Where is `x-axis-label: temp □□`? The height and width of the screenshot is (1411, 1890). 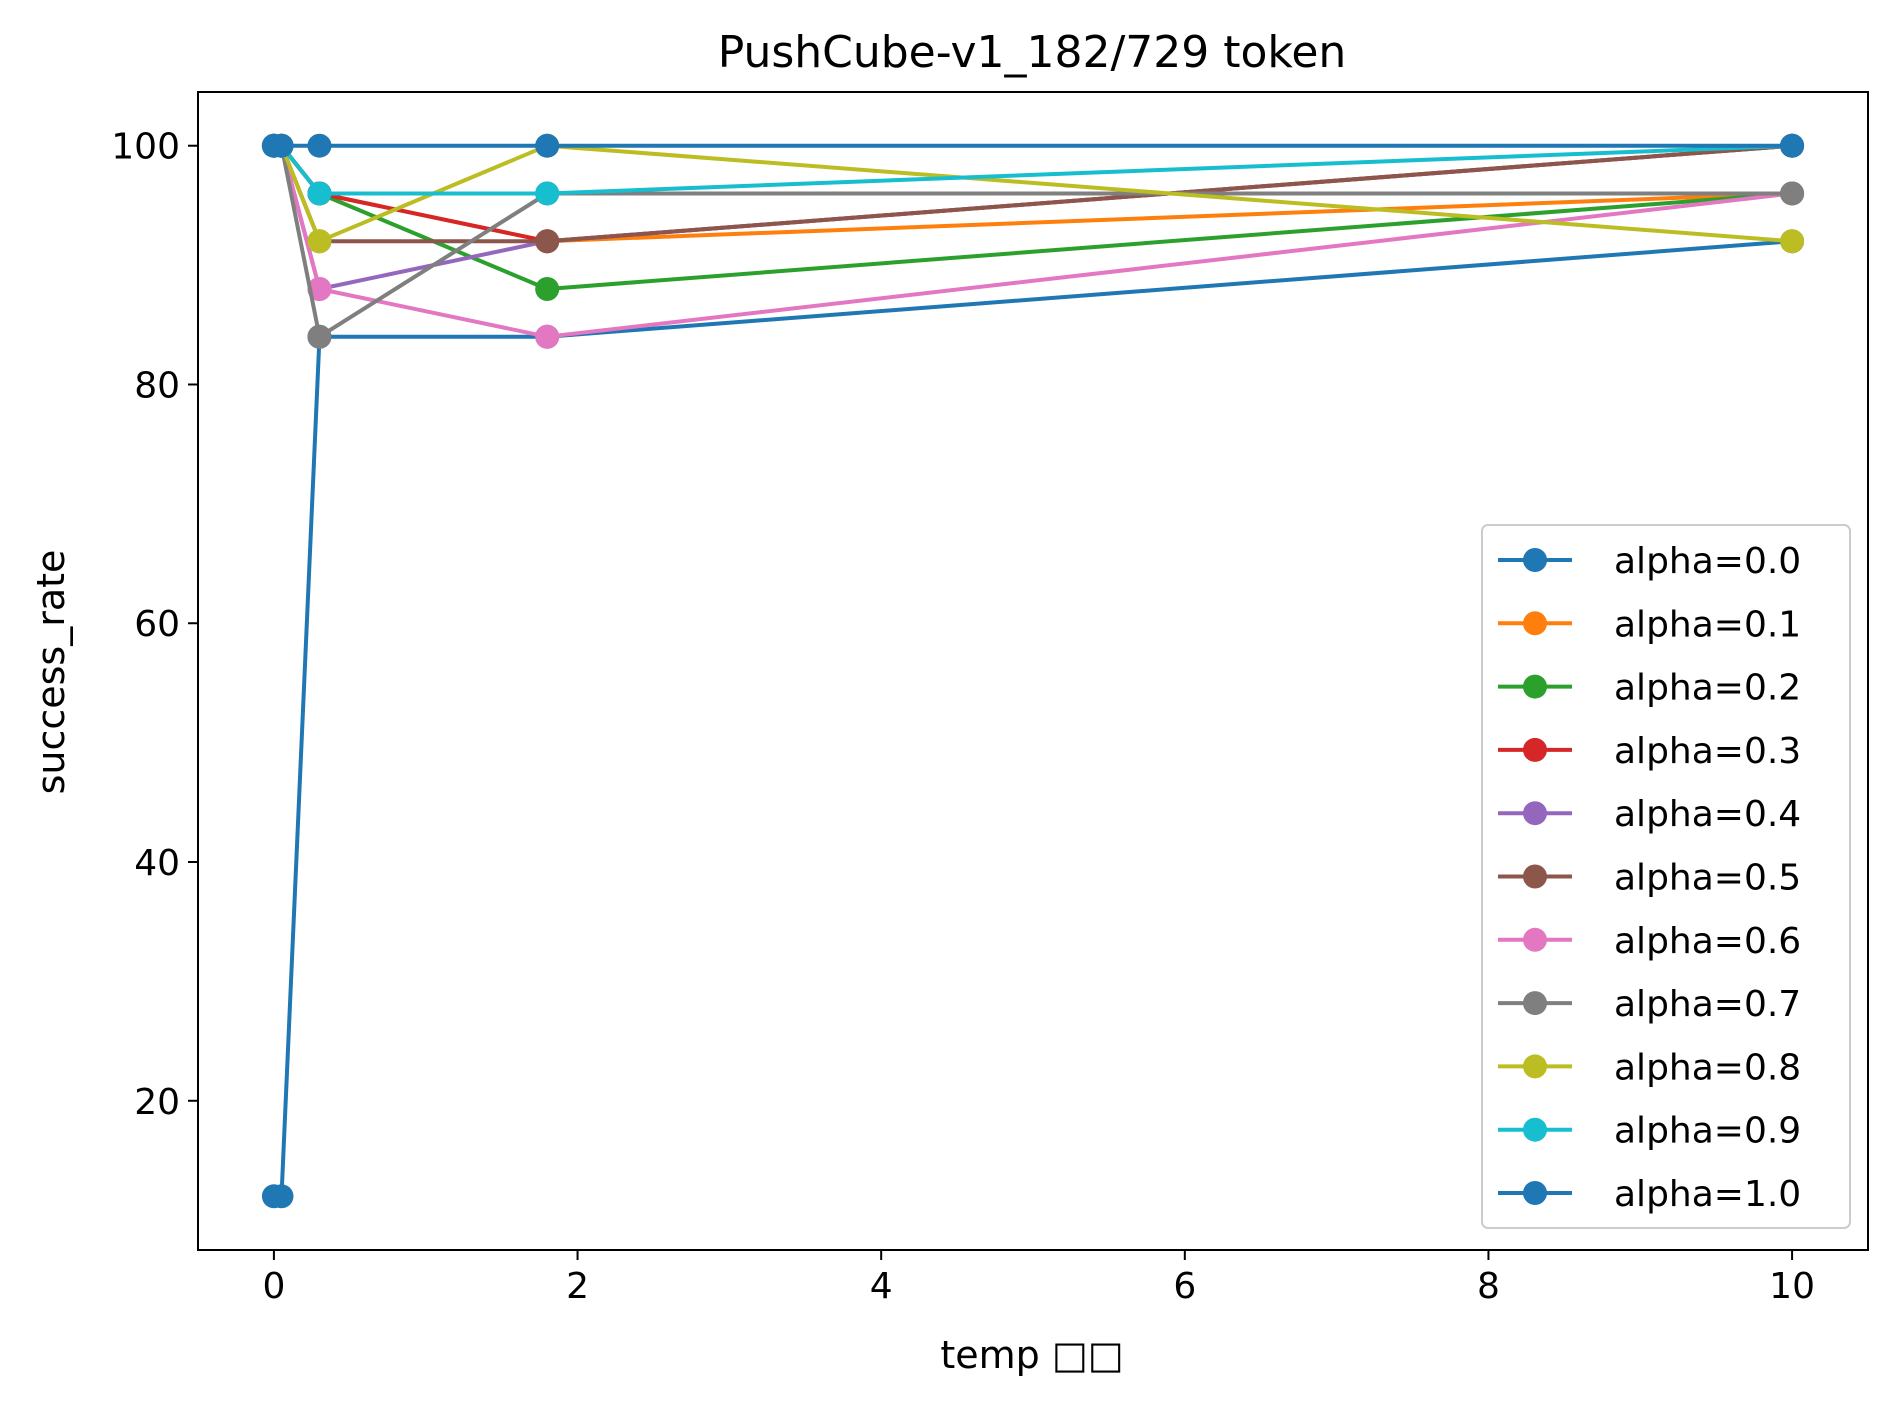
x-axis-label: temp □□ is located at coordinates (1031, 1355).